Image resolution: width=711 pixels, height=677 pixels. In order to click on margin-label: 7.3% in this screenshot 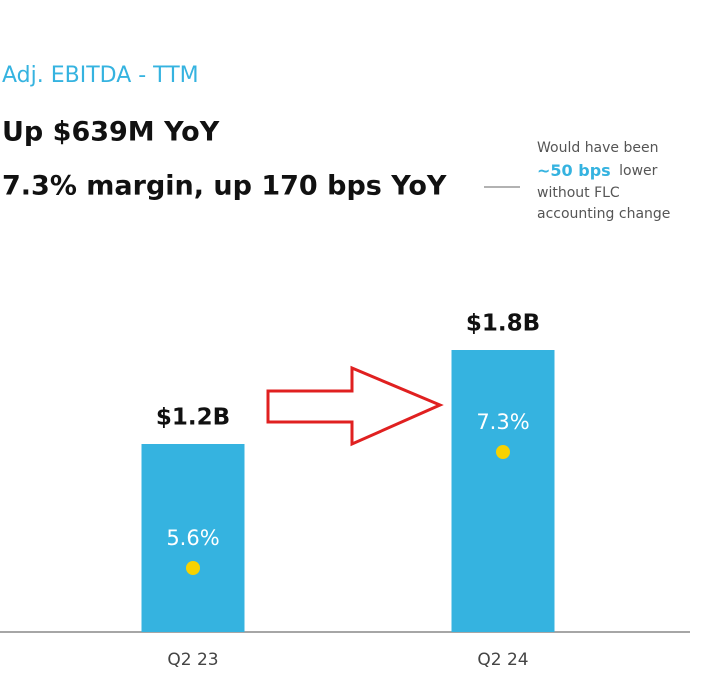, I will do `click(502, 422)`.